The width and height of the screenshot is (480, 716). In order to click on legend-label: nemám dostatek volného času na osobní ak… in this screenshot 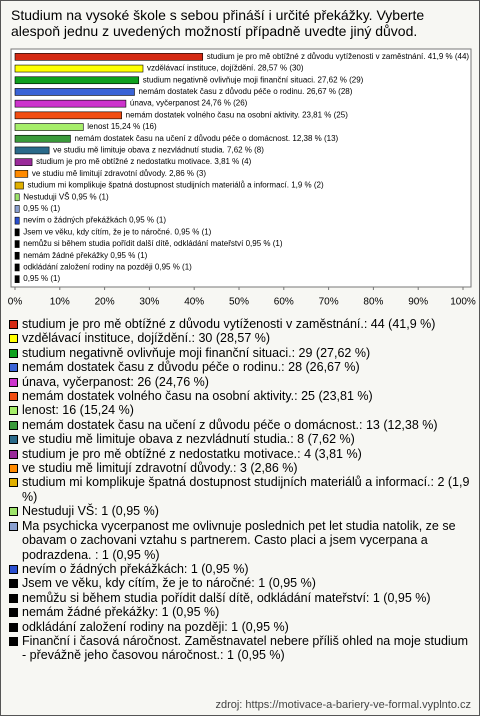, I will do `click(197, 396)`.